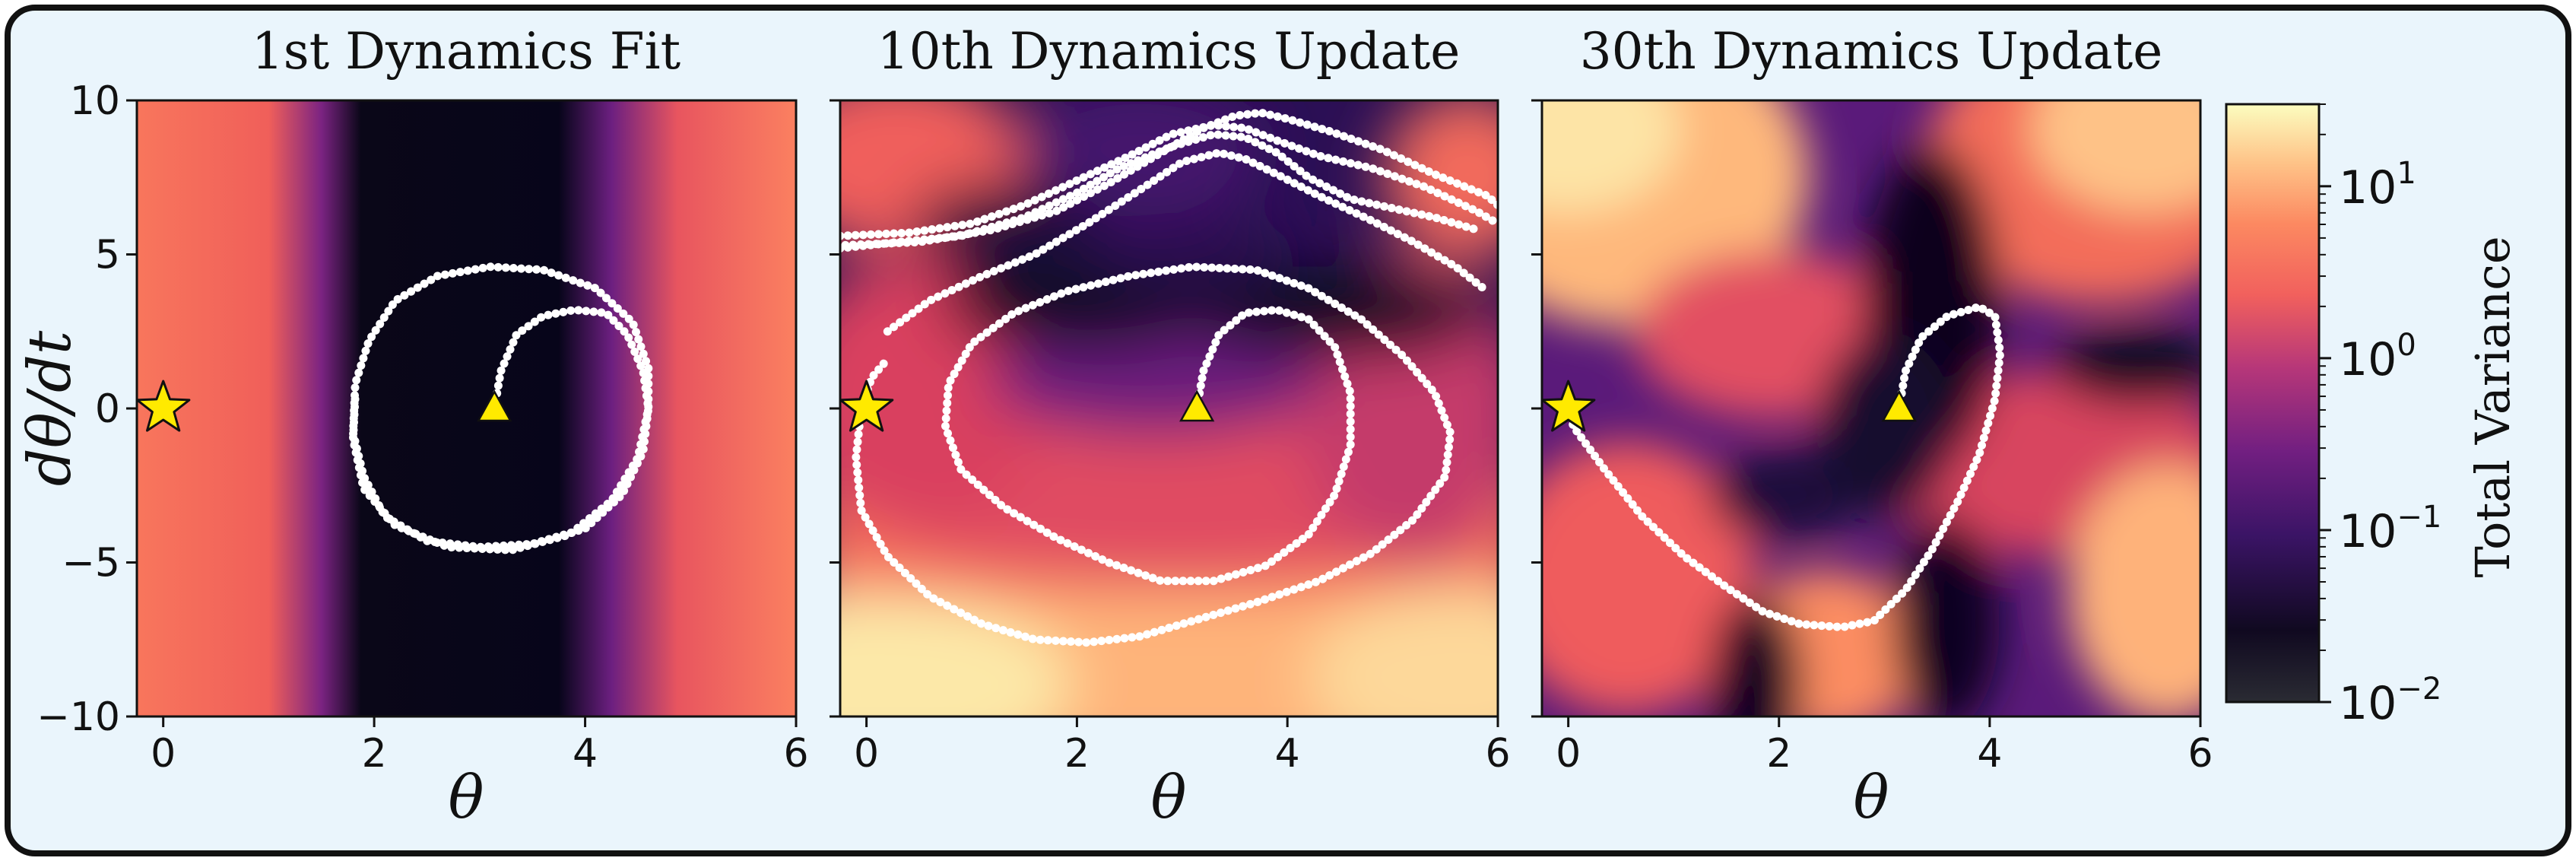 The width and height of the screenshot is (2576, 861). I want to click on panel3-xtick-label: 6, so click(2200, 754).